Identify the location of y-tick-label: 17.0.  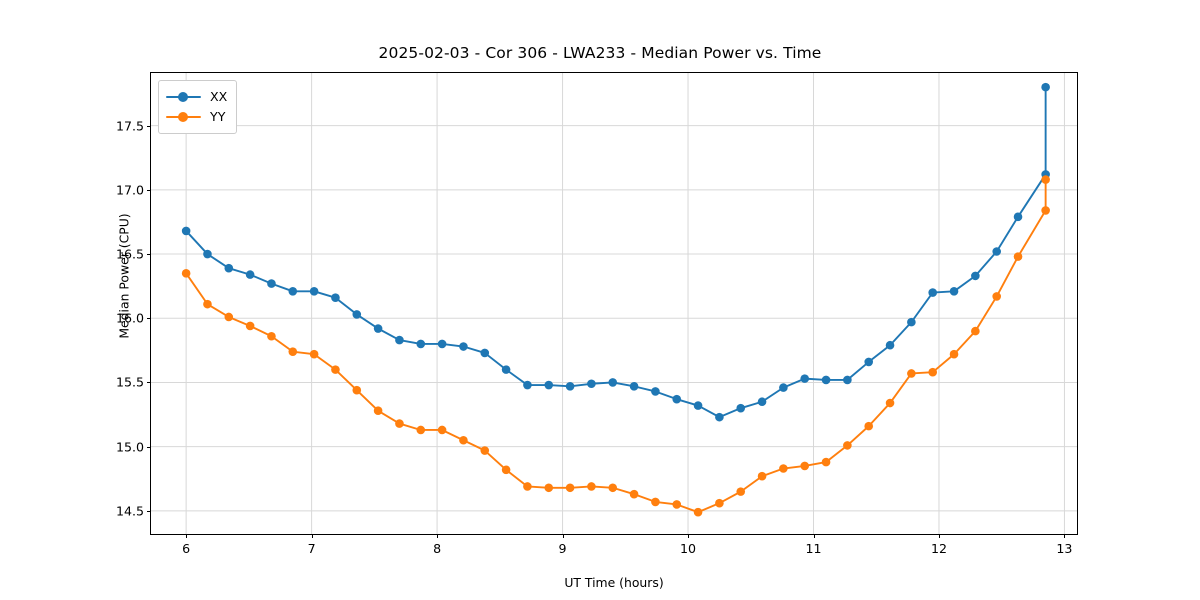
(129, 190).